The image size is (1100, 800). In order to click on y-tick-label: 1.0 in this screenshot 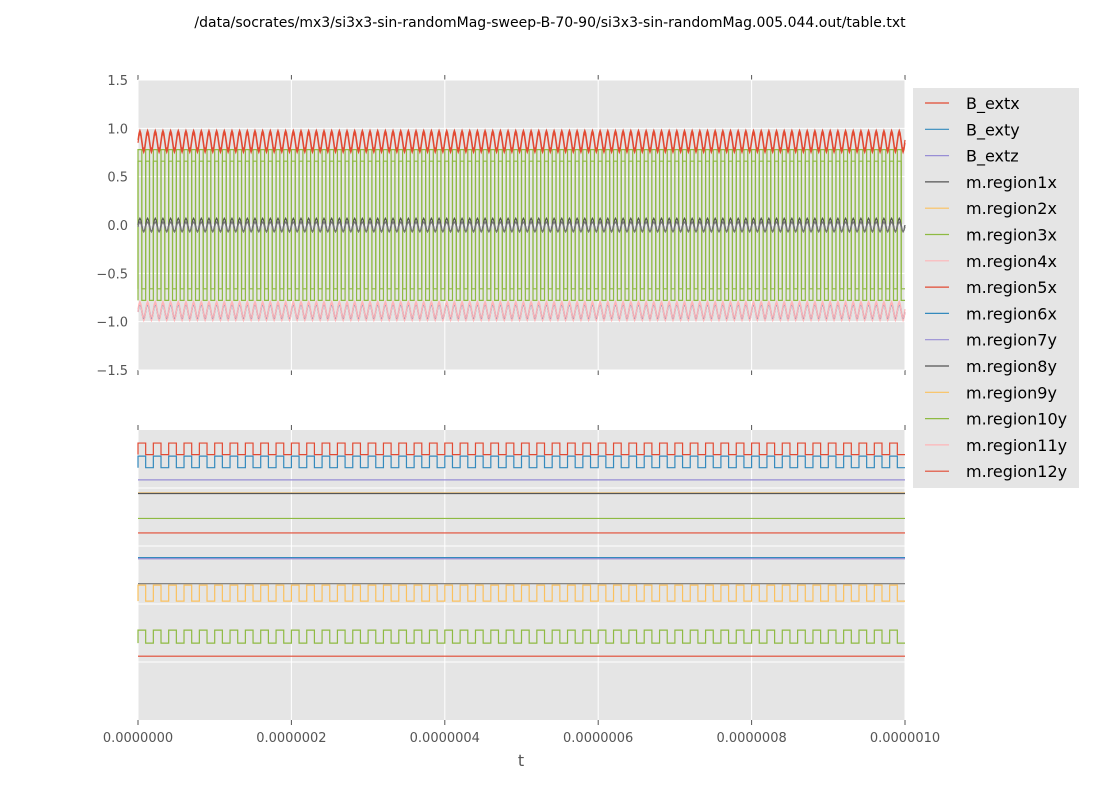, I will do `click(117, 129)`.